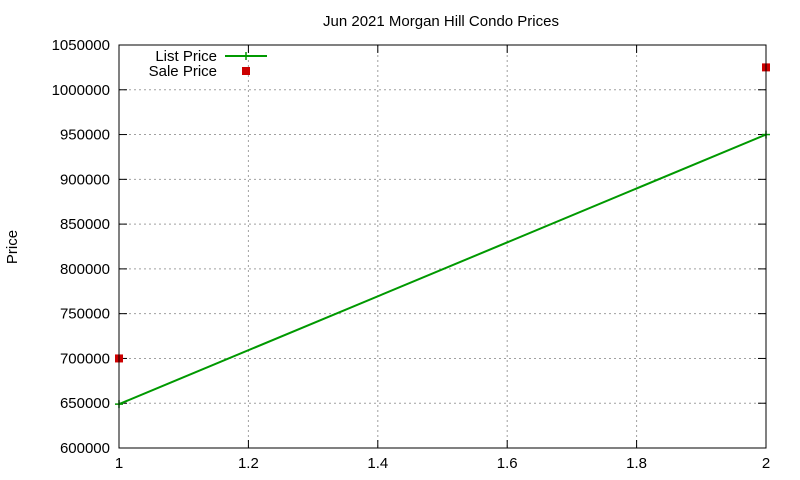 The height and width of the screenshot is (480, 800). Describe the element at coordinates (248, 463) in the screenshot. I see `x-tick-label: 1.2` at that location.